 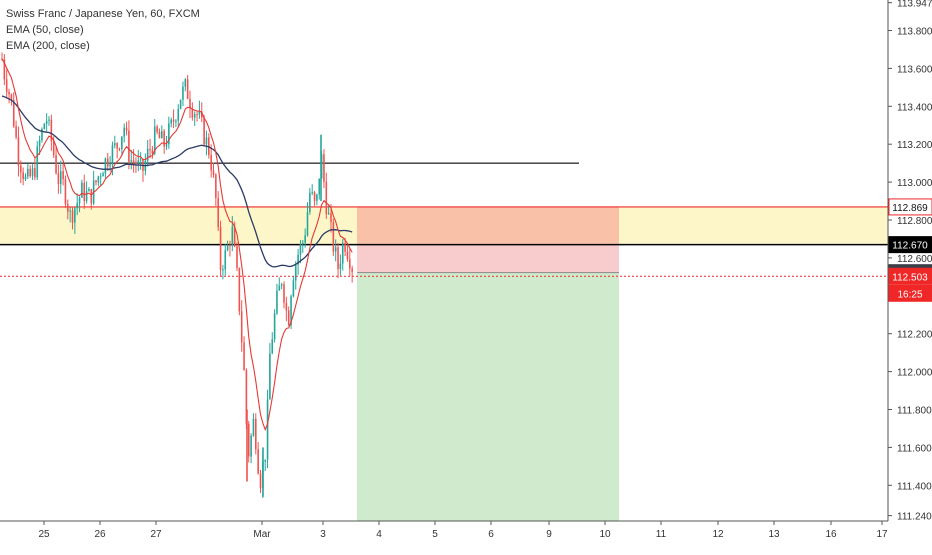 I want to click on price-tag: 112.503, so click(x=910, y=276).